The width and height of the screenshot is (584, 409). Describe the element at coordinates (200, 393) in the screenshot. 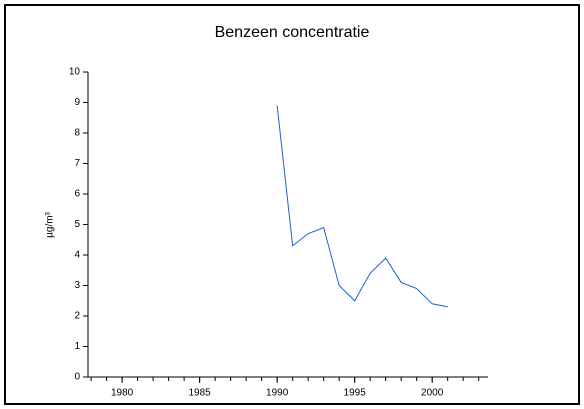

I see `x-tick-label: 1985` at that location.